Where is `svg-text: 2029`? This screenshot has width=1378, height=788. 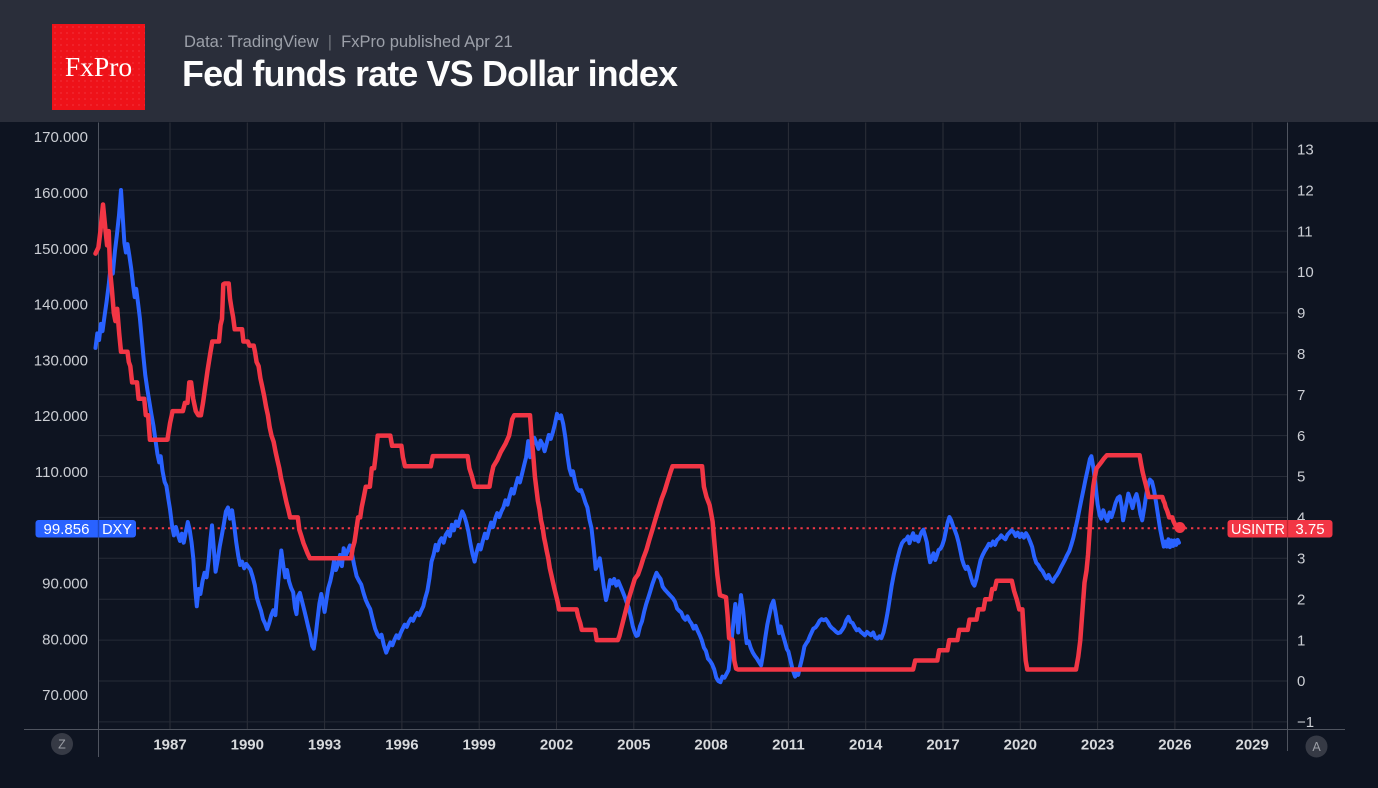 svg-text: 2029 is located at coordinates (1252, 745).